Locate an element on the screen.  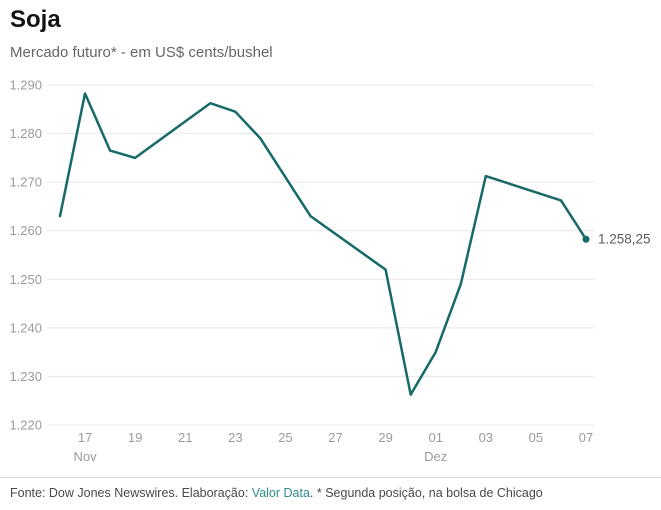
y-tick-label: 1.240 is located at coordinates (25, 327).